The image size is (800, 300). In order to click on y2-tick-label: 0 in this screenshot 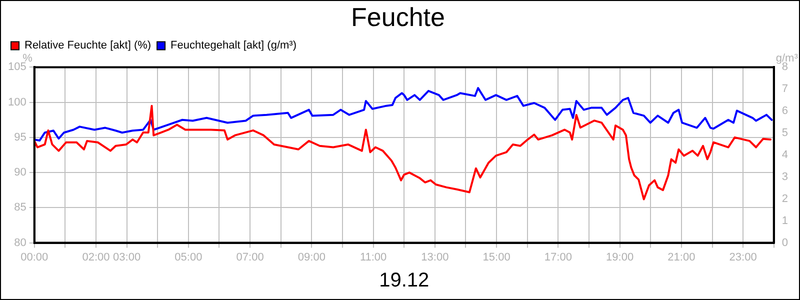, I will do `click(785, 242)`.